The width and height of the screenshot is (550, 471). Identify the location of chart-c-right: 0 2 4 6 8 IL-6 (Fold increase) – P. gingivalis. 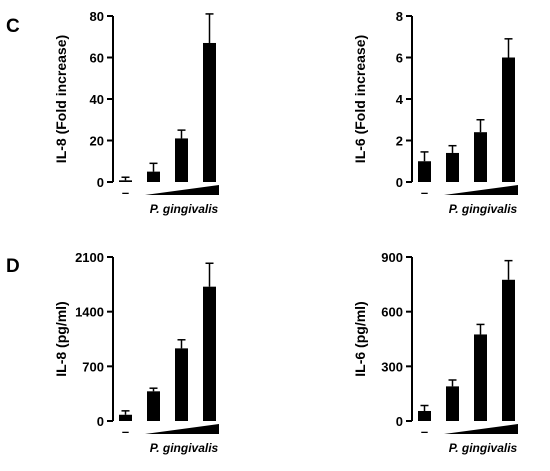
(435, 112).